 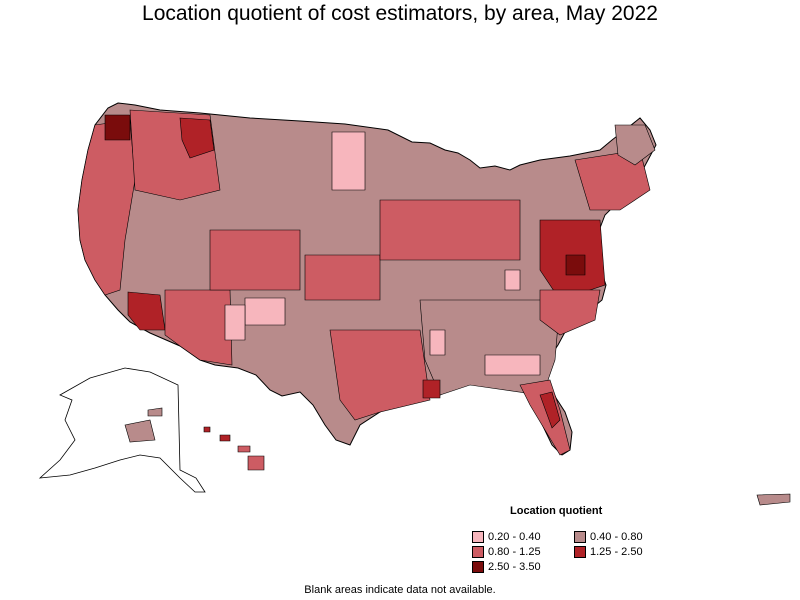 What do you see at coordinates (575, 265) in the screenshot?
I see `region-virginia-high` at bounding box center [575, 265].